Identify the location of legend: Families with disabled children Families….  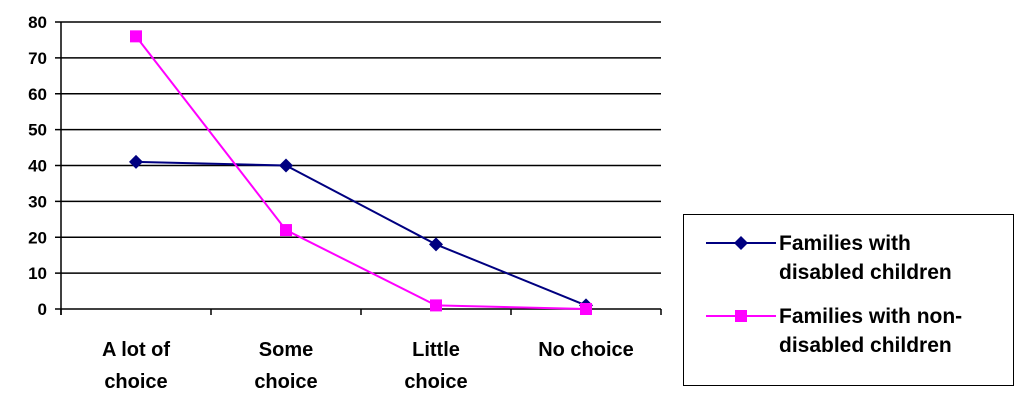
(848, 300).